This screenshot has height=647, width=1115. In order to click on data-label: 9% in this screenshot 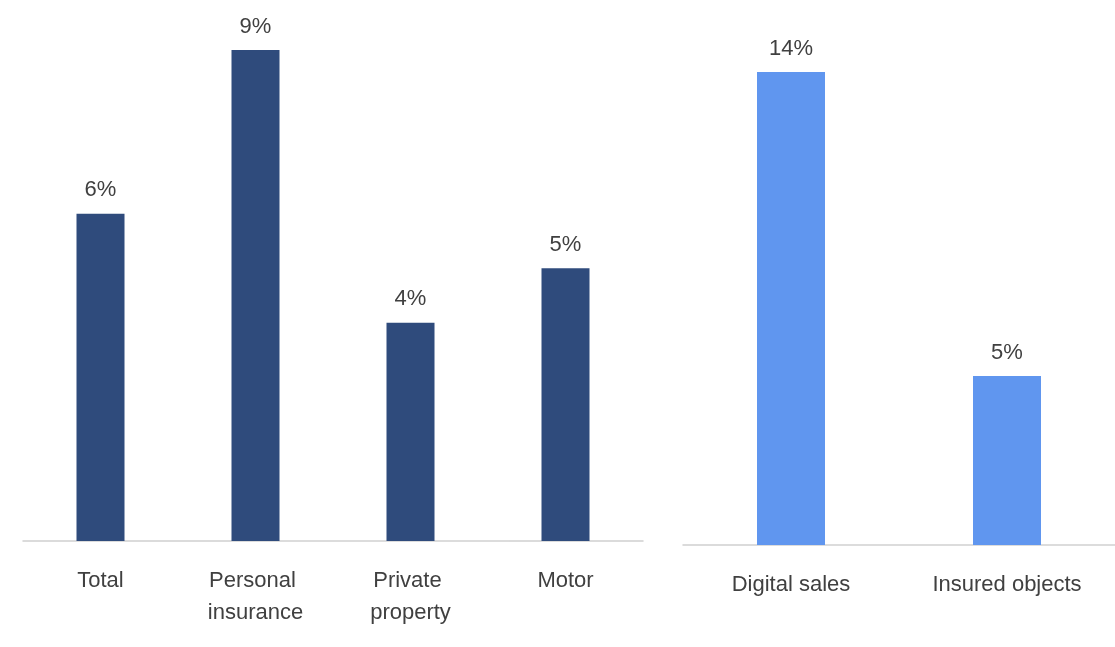, I will do `click(255, 25)`.